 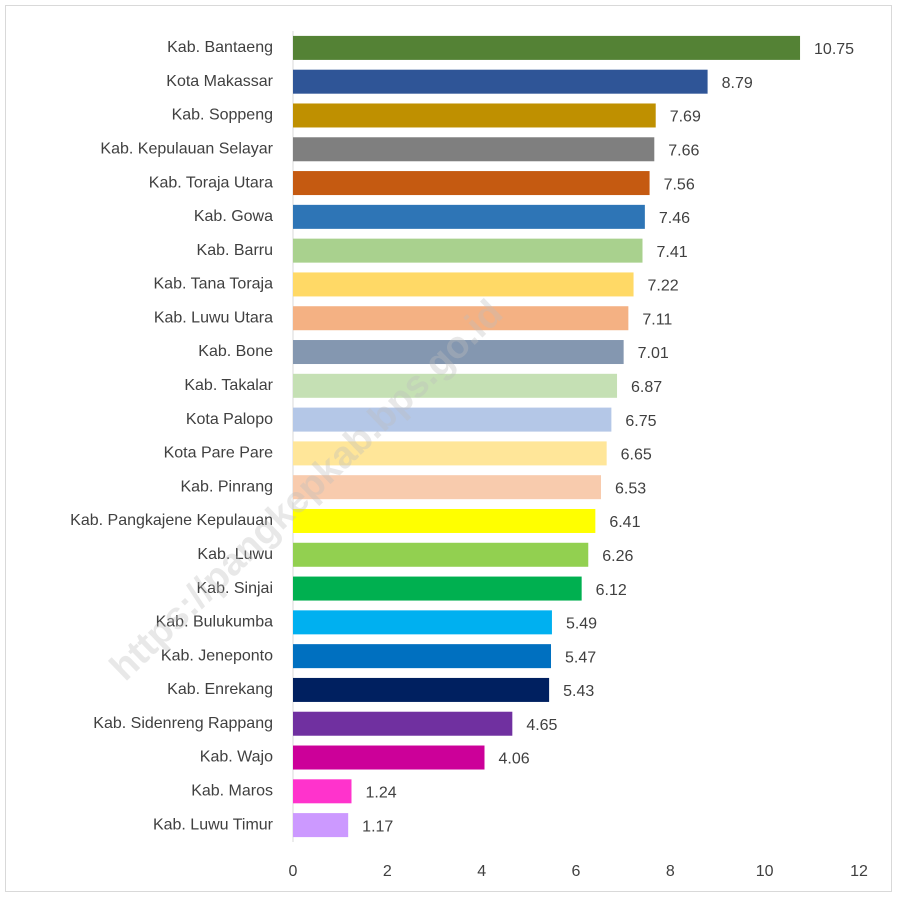 I want to click on data-label: 6.41, so click(x=624, y=522).